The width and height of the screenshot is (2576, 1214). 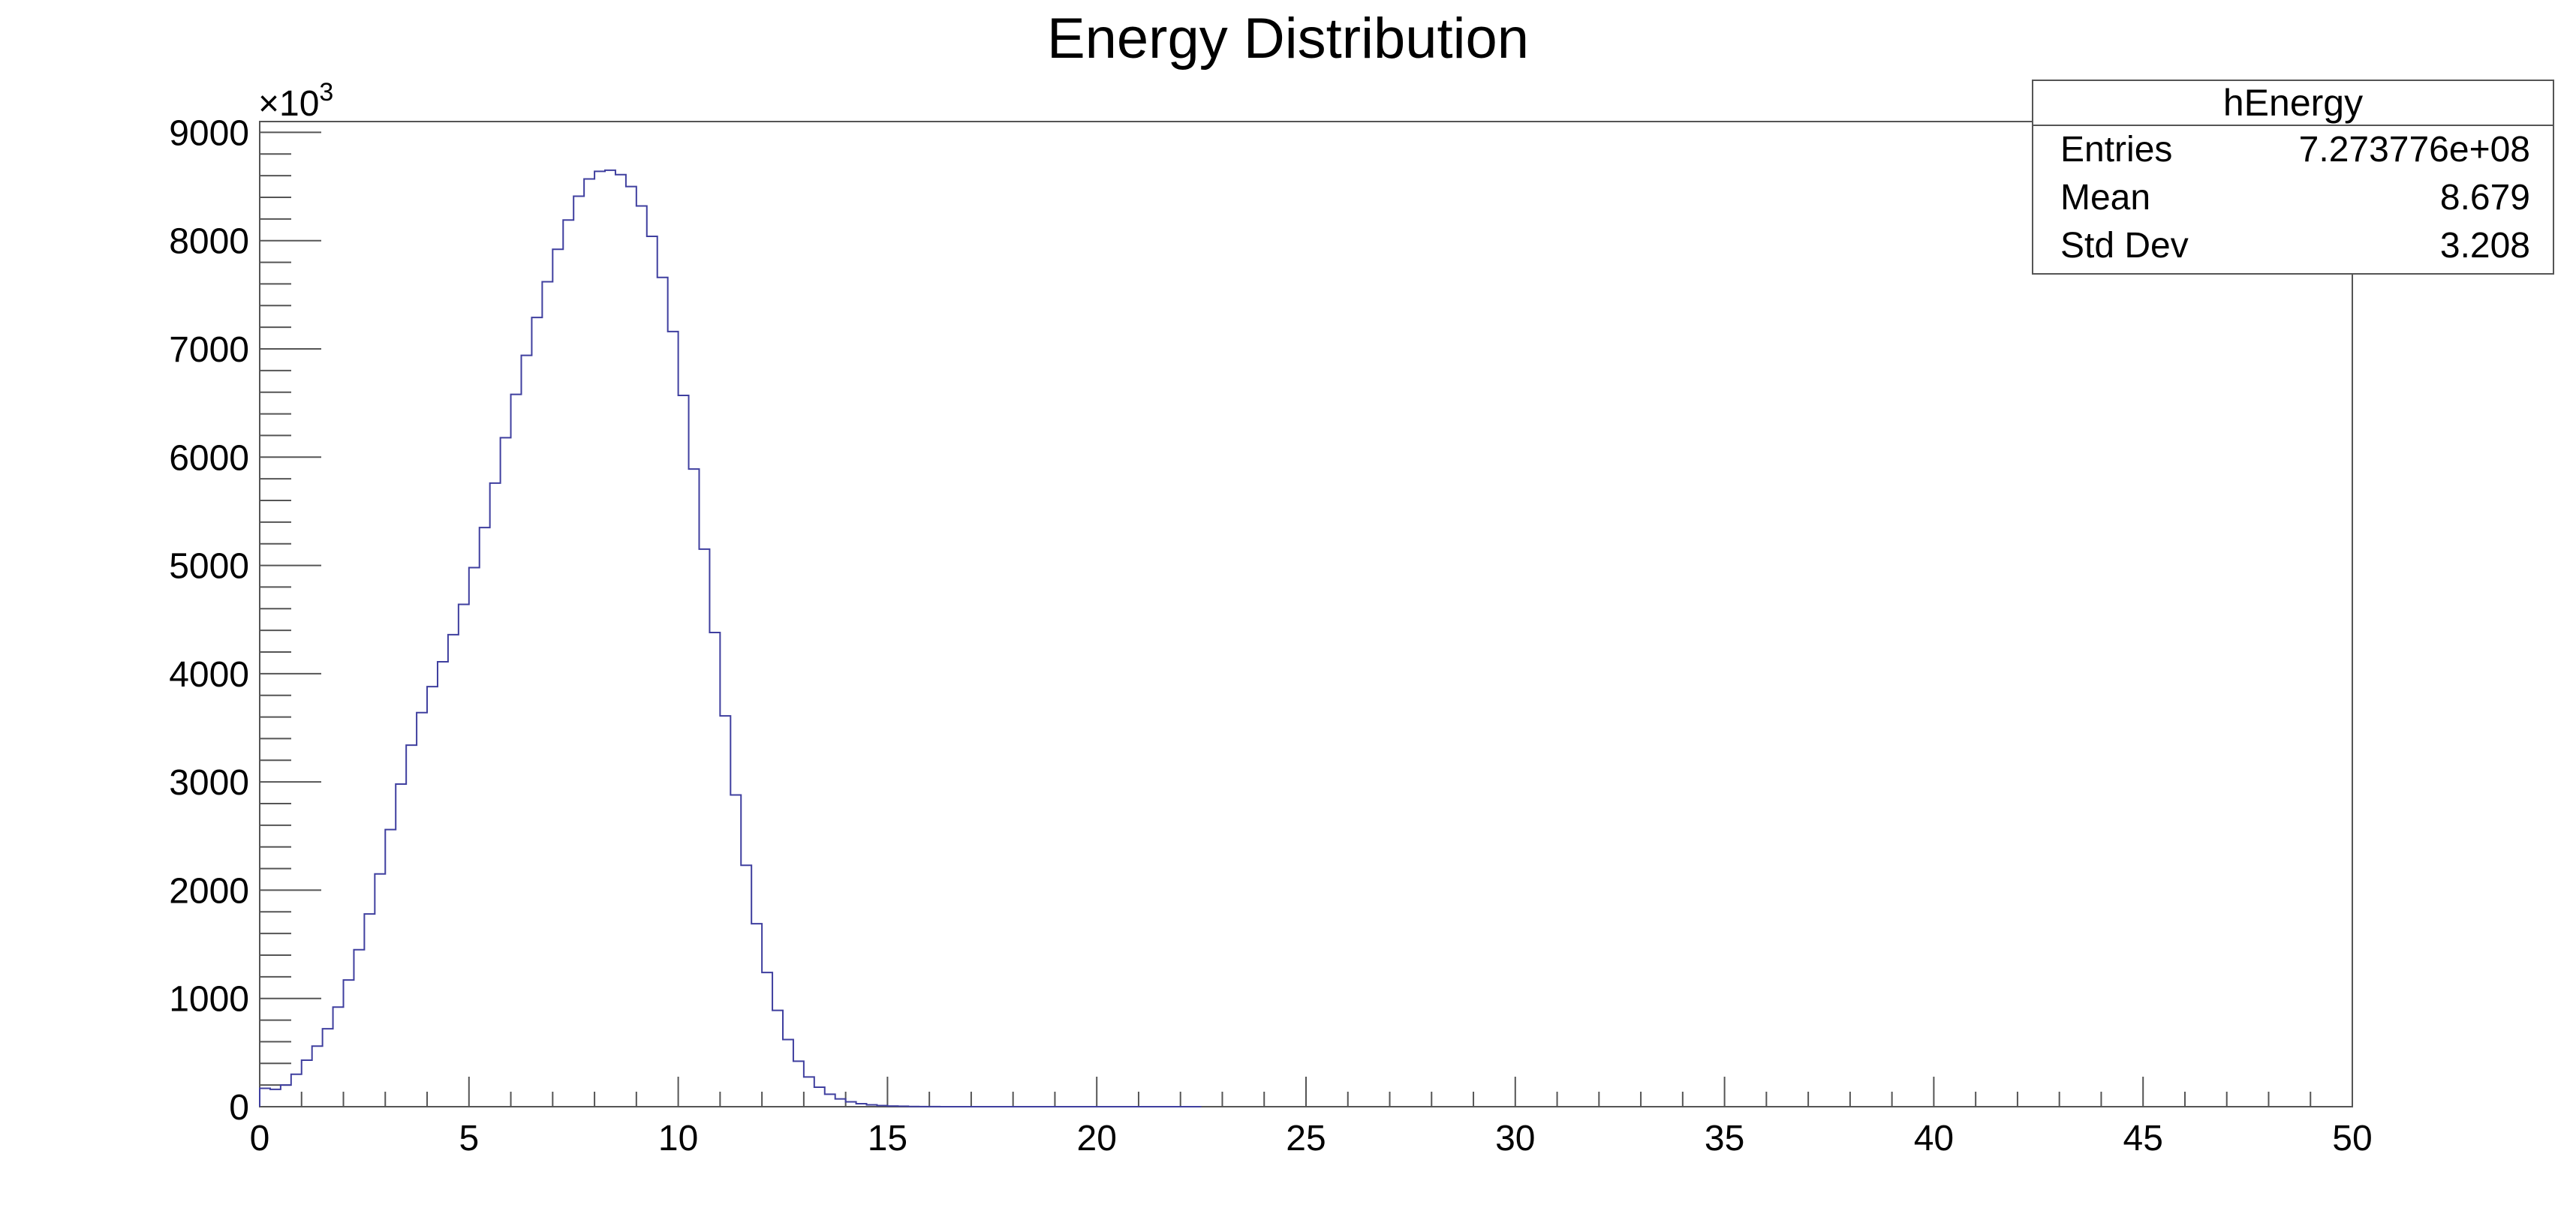 What do you see at coordinates (1288, 39) in the screenshot?
I see `chart-title: Energy Distribution` at bounding box center [1288, 39].